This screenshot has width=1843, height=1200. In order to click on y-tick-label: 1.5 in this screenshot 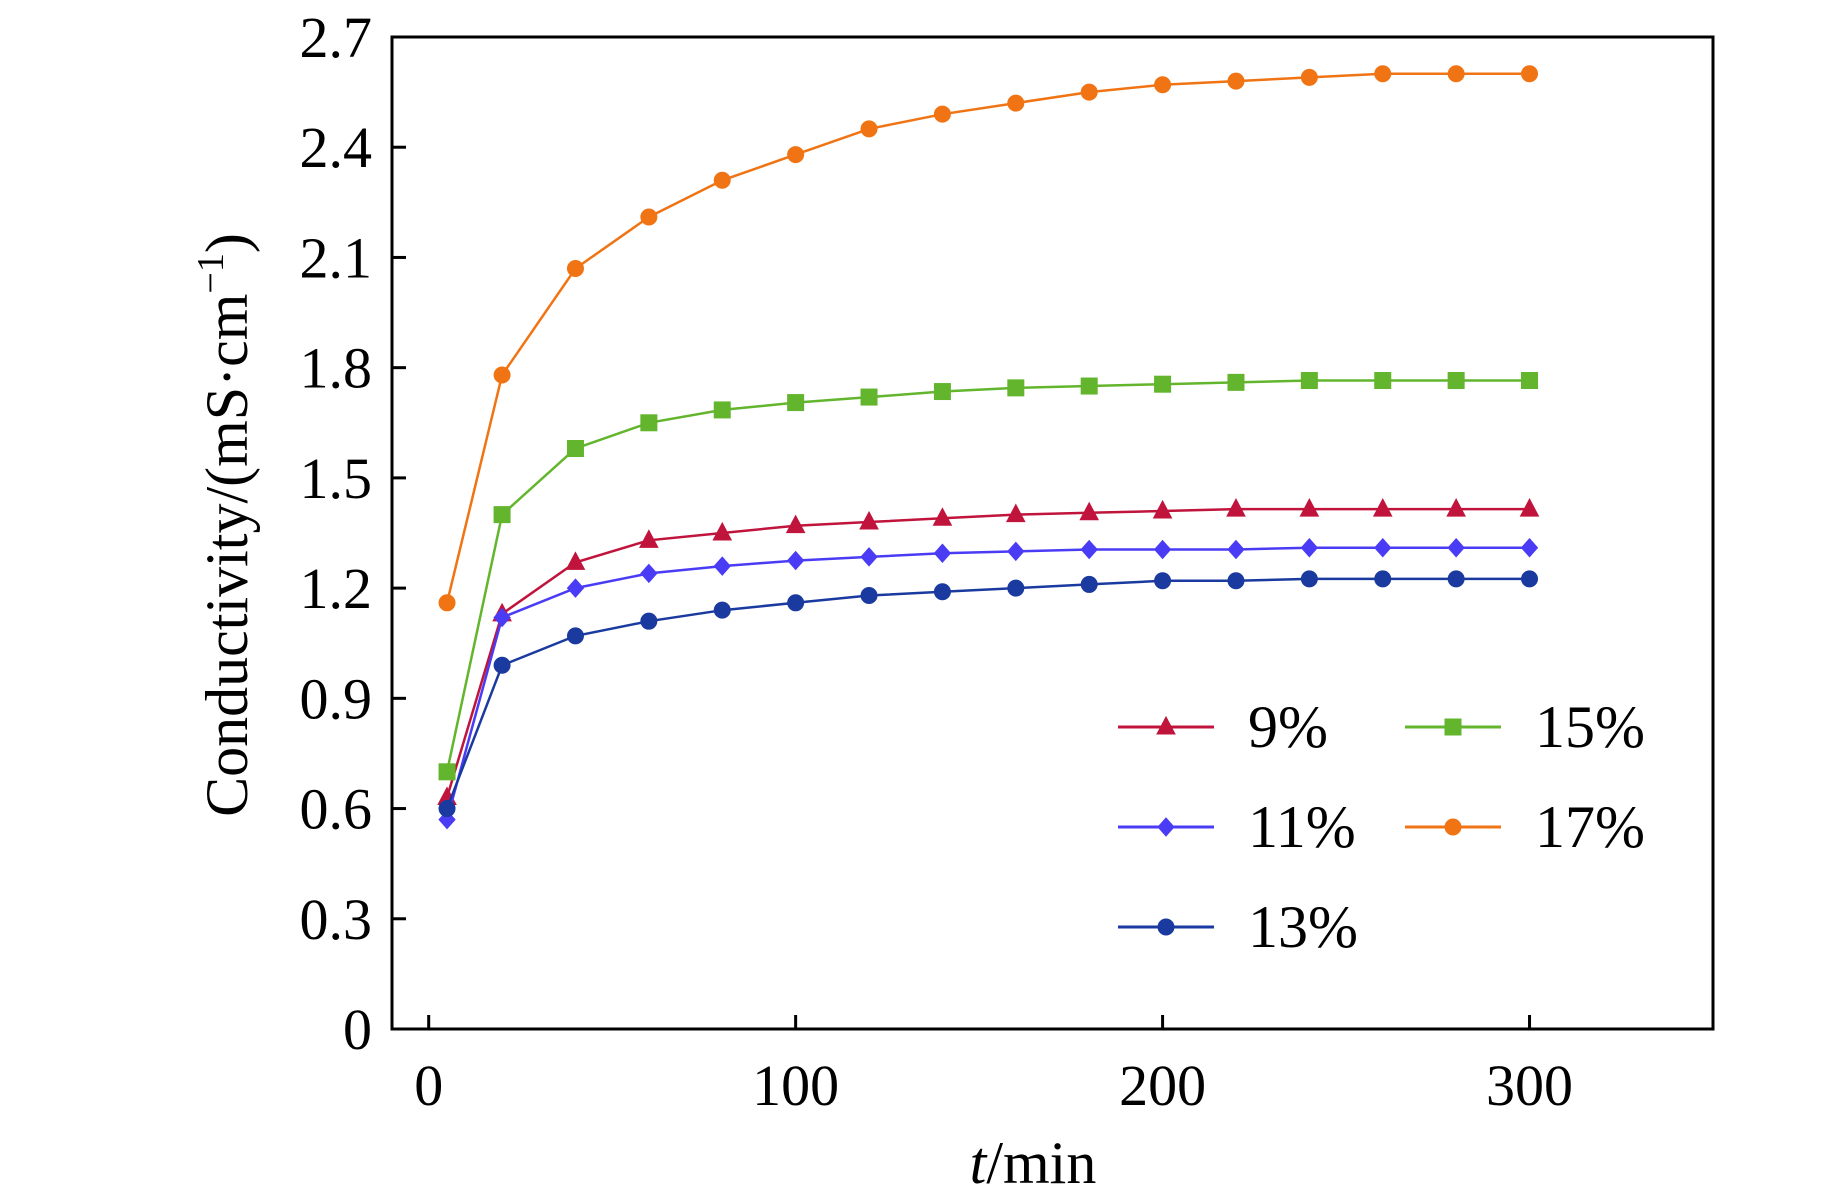, I will do `click(336, 478)`.